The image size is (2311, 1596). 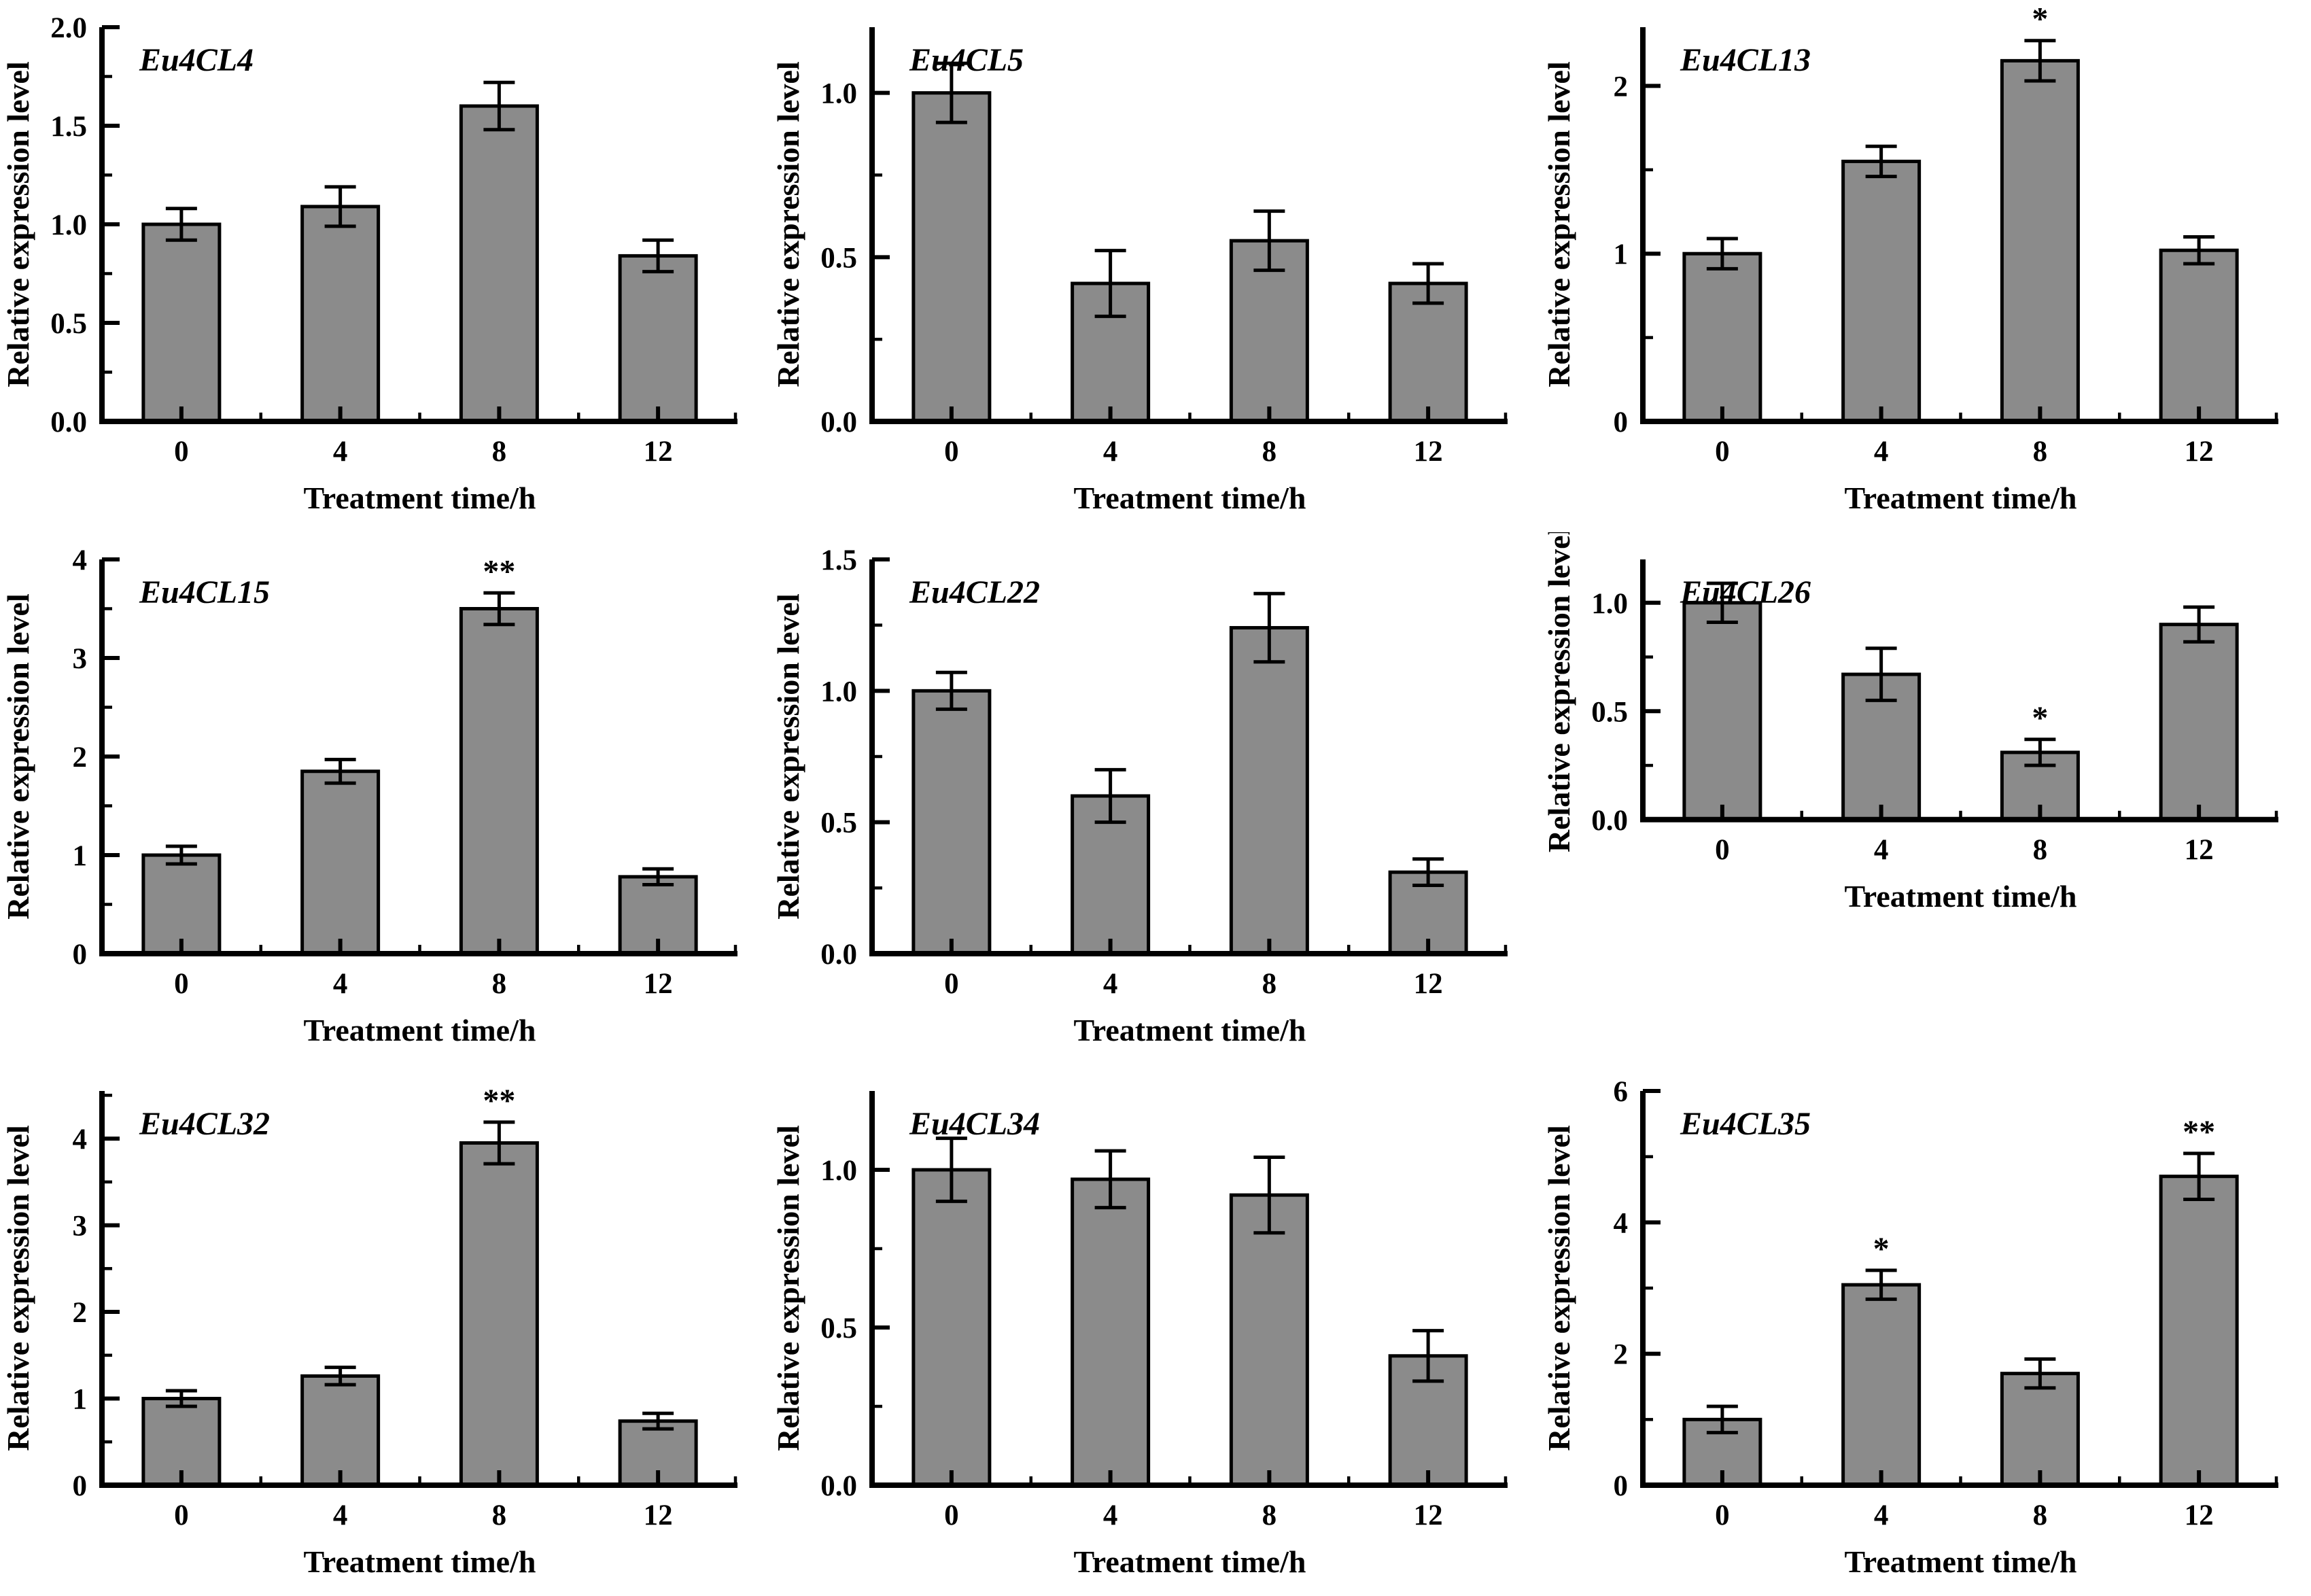 What do you see at coordinates (1746, 1124) in the screenshot?
I see `gene-title: Eu4CL35` at bounding box center [1746, 1124].